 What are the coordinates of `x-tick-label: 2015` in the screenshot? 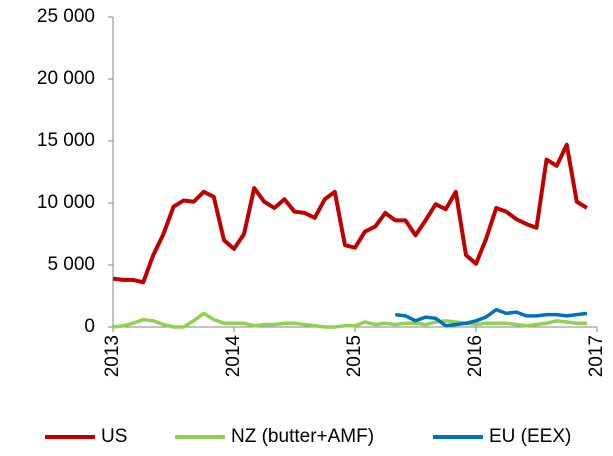 It's located at (354, 356).